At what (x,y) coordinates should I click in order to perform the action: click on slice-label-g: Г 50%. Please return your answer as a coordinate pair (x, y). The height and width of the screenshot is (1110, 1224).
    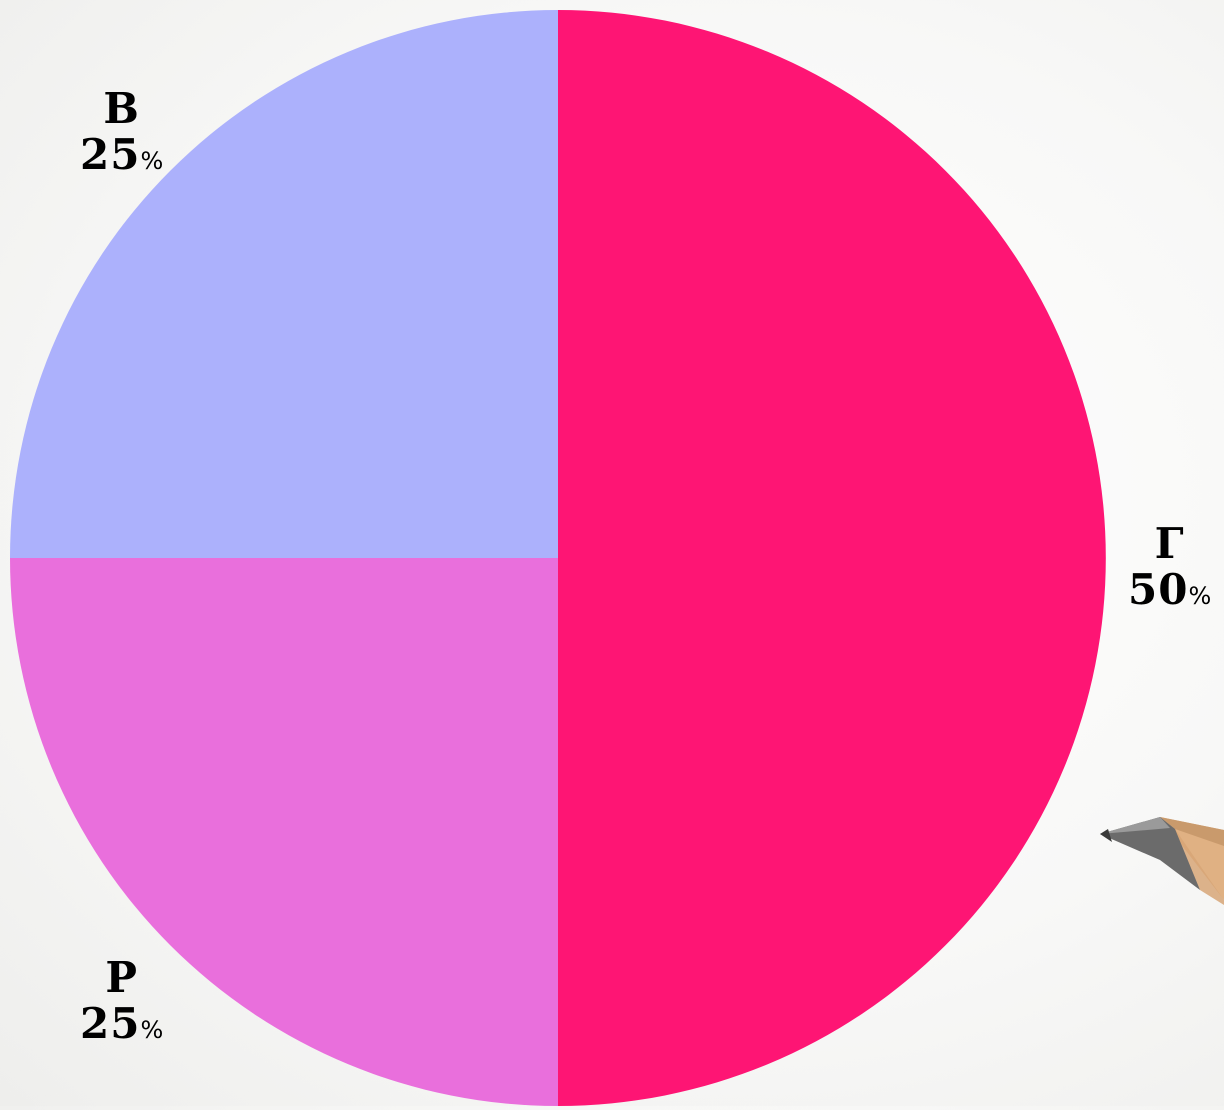
    Looking at the image, I should click on (1169, 567).